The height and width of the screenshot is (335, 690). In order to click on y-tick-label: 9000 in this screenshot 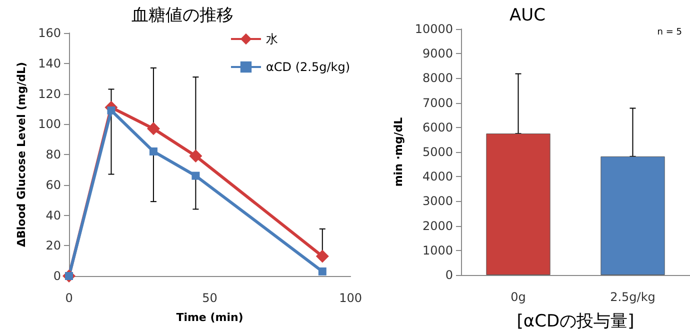, I will do `click(437, 53)`.